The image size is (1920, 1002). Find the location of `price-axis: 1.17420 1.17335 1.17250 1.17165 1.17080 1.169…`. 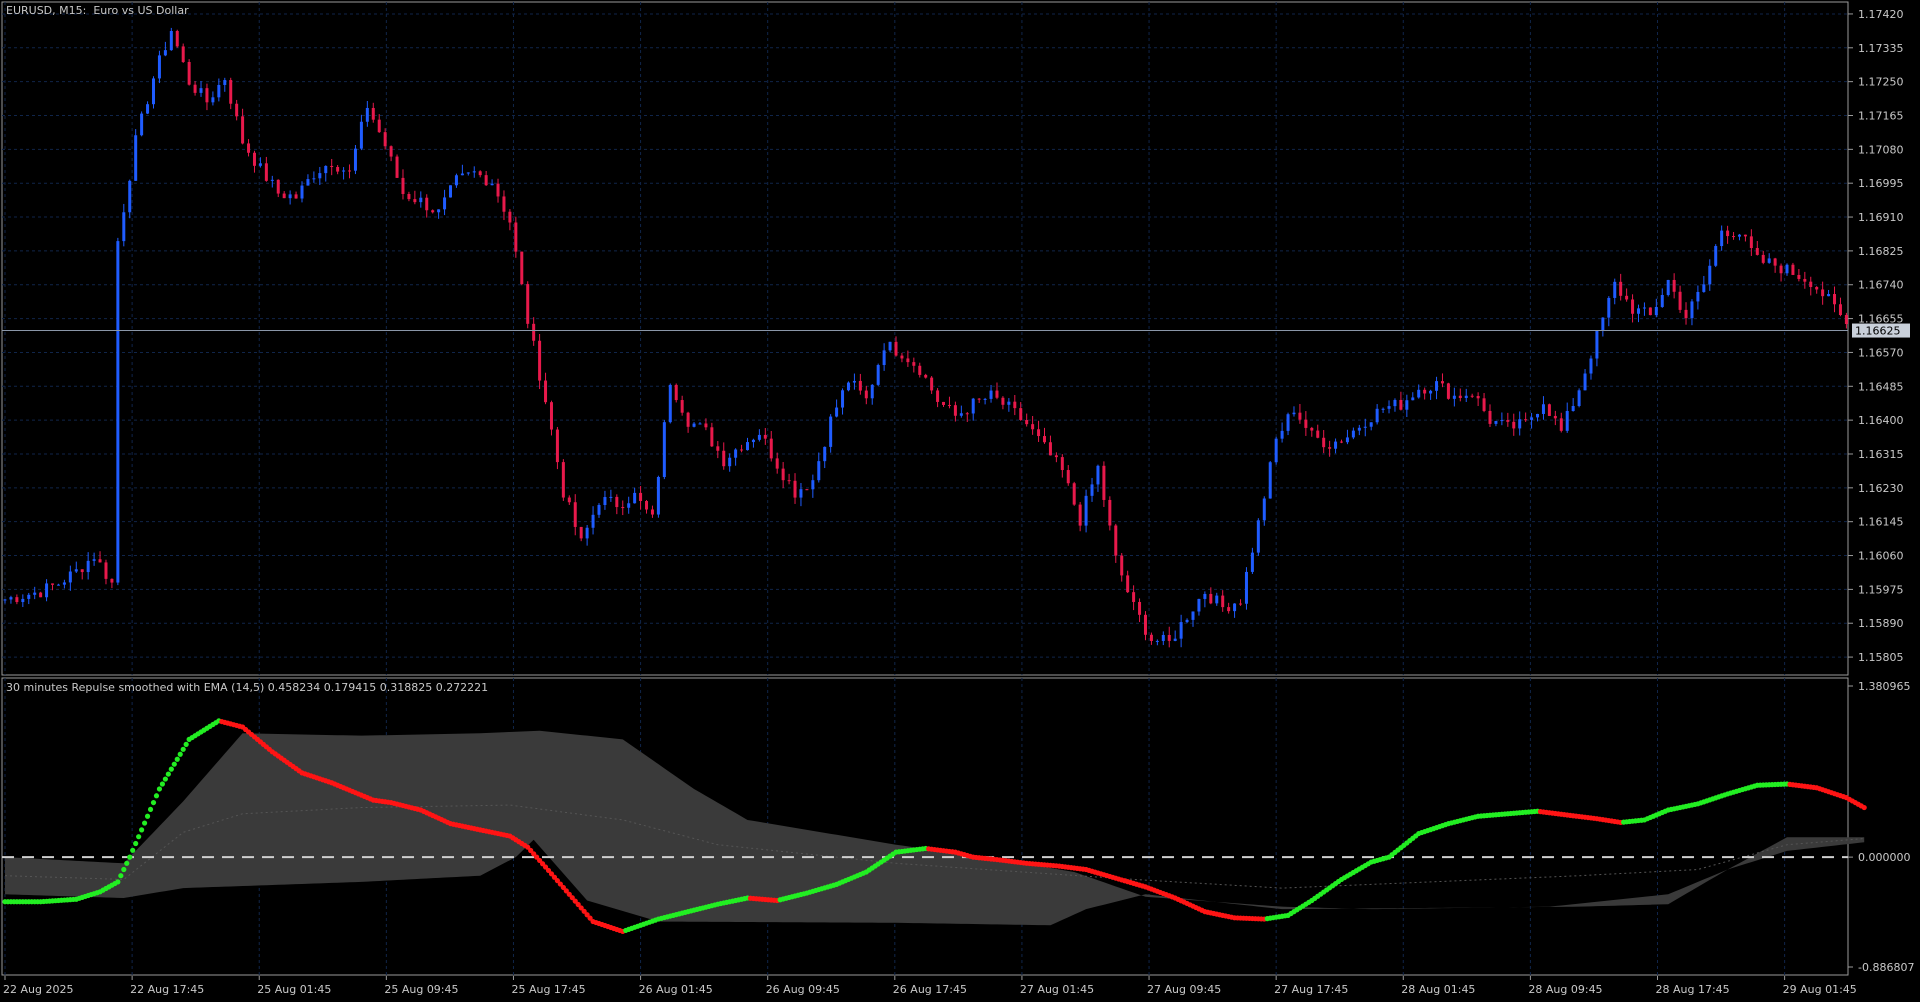

price-axis: 1.17420 1.17335 1.17250 1.17165 1.17080 1.169… is located at coordinates (1876, 336).